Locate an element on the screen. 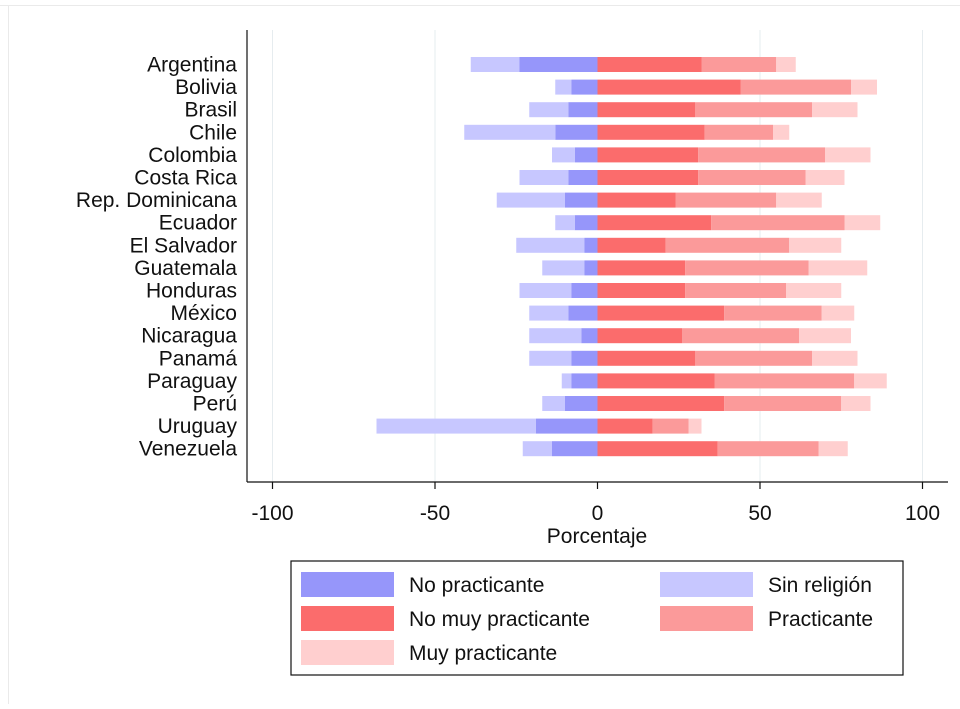  bar-costa-rica-muy-practicante is located at coordinates (825, 177).